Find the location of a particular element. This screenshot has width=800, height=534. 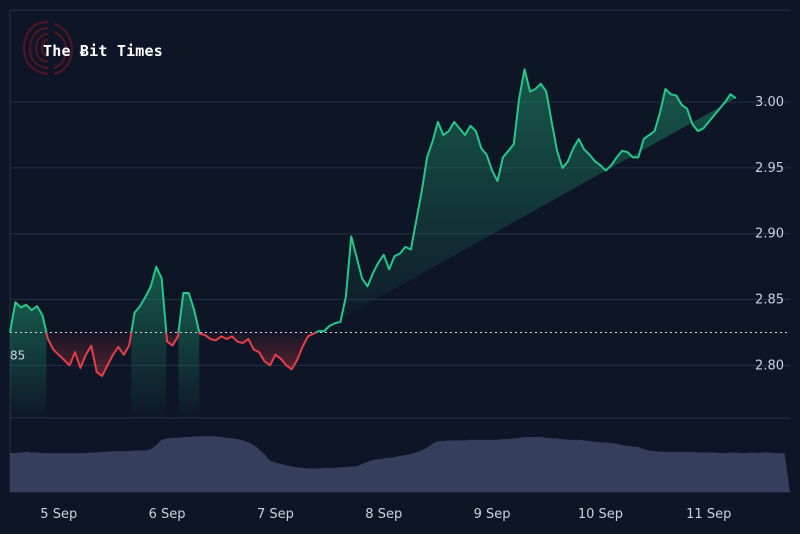

x-axis: 5 Sep 6 Sep 7 Sep 8 Sep 9 Sep 10 Sep 11 Sep is located at coordinates (385, 514).